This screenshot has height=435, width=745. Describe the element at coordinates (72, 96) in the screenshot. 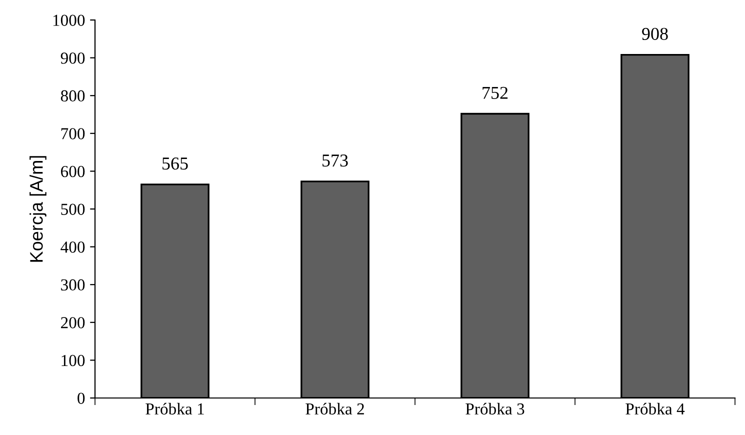

I see `y-tick-label: 800` at that location.